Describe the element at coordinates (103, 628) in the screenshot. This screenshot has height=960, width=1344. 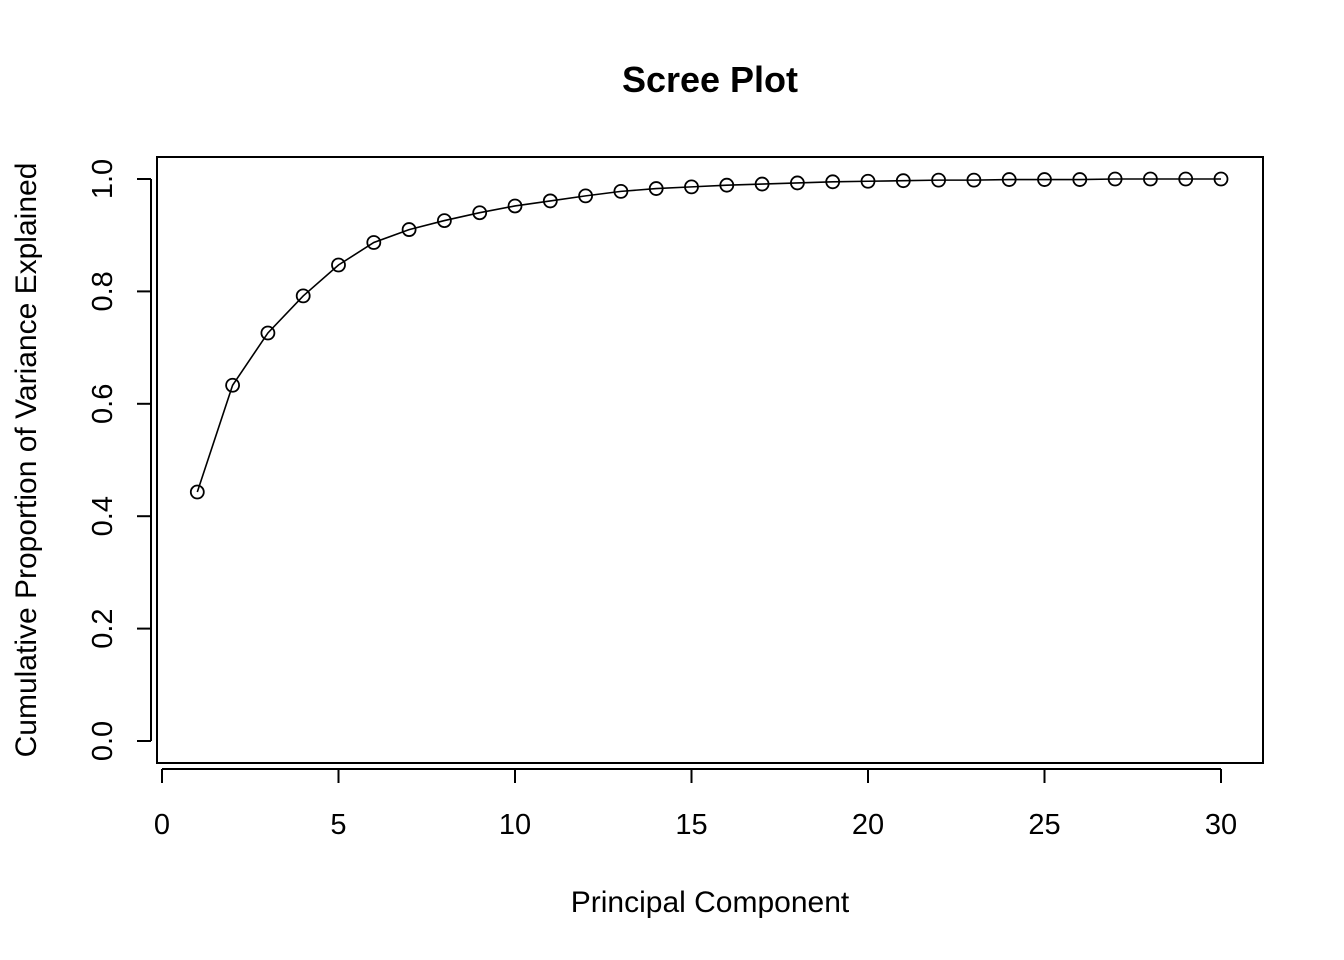
I see `y-tick-label: 0.2` at that location.